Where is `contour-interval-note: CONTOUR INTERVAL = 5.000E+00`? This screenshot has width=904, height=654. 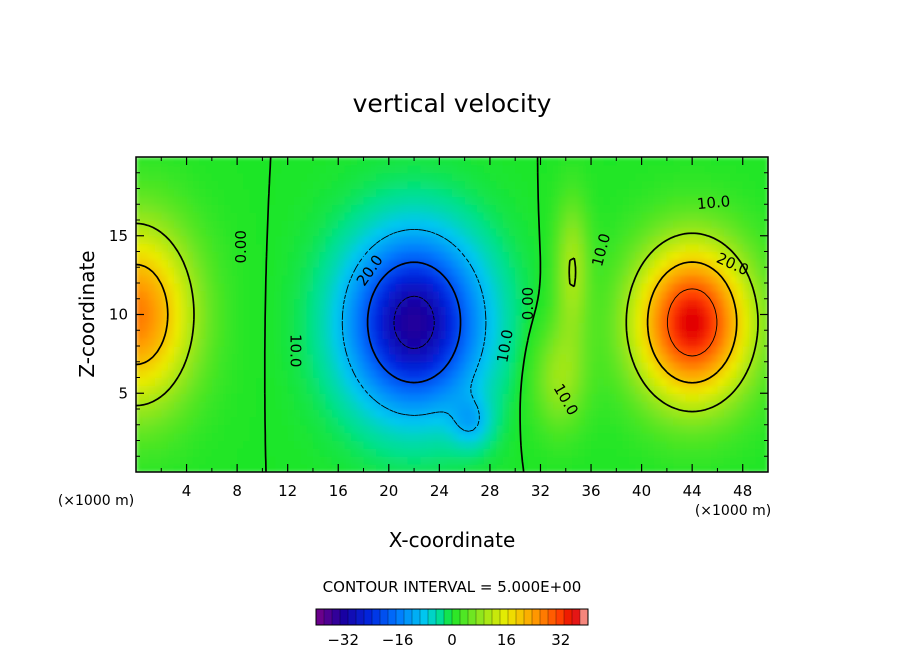
contour-interval-note: CONTOUR INTERVAL = 5.000E+00 is located at coordinates (452, 587).